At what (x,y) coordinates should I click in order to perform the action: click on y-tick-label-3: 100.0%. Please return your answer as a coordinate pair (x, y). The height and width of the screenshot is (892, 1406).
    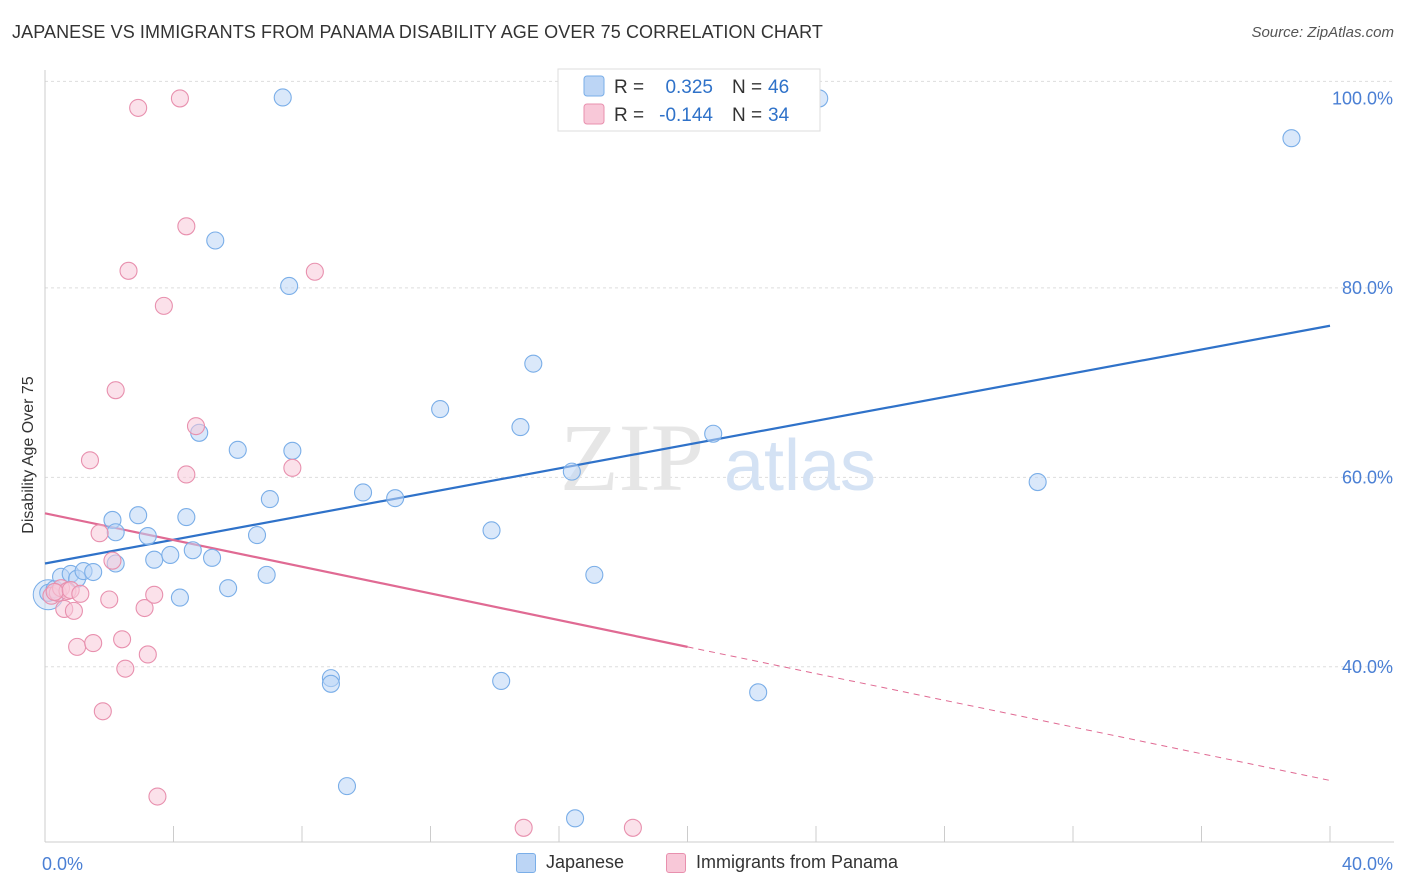
    Looking at the image, I should click on (1362, 98).